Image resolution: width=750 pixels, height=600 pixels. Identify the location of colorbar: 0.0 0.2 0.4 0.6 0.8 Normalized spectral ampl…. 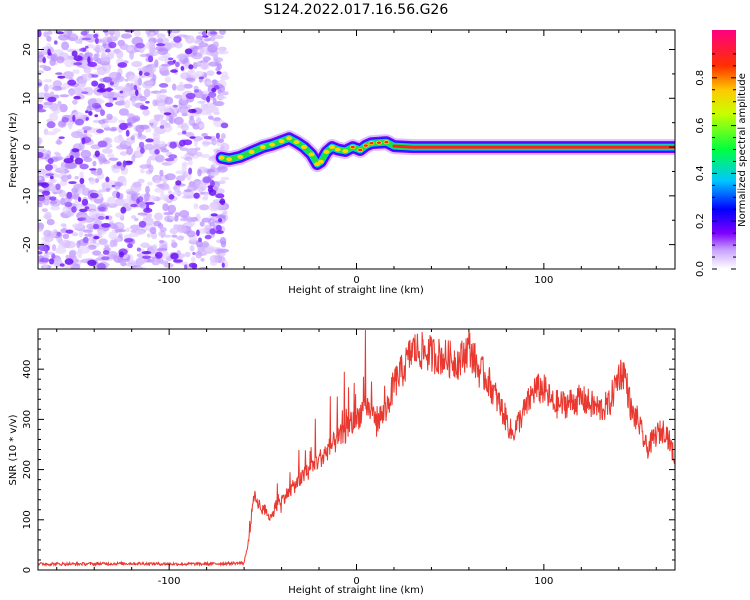
(721, 153).